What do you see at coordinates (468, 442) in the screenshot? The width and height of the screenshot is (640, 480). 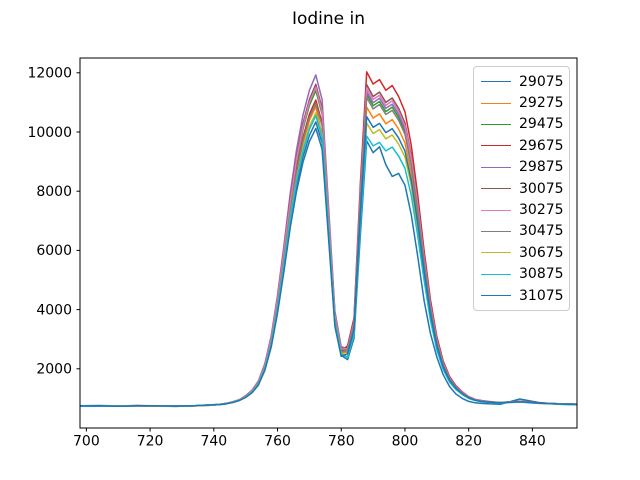 I see `x-tick-label: 820` at bounding box center [468, 442].